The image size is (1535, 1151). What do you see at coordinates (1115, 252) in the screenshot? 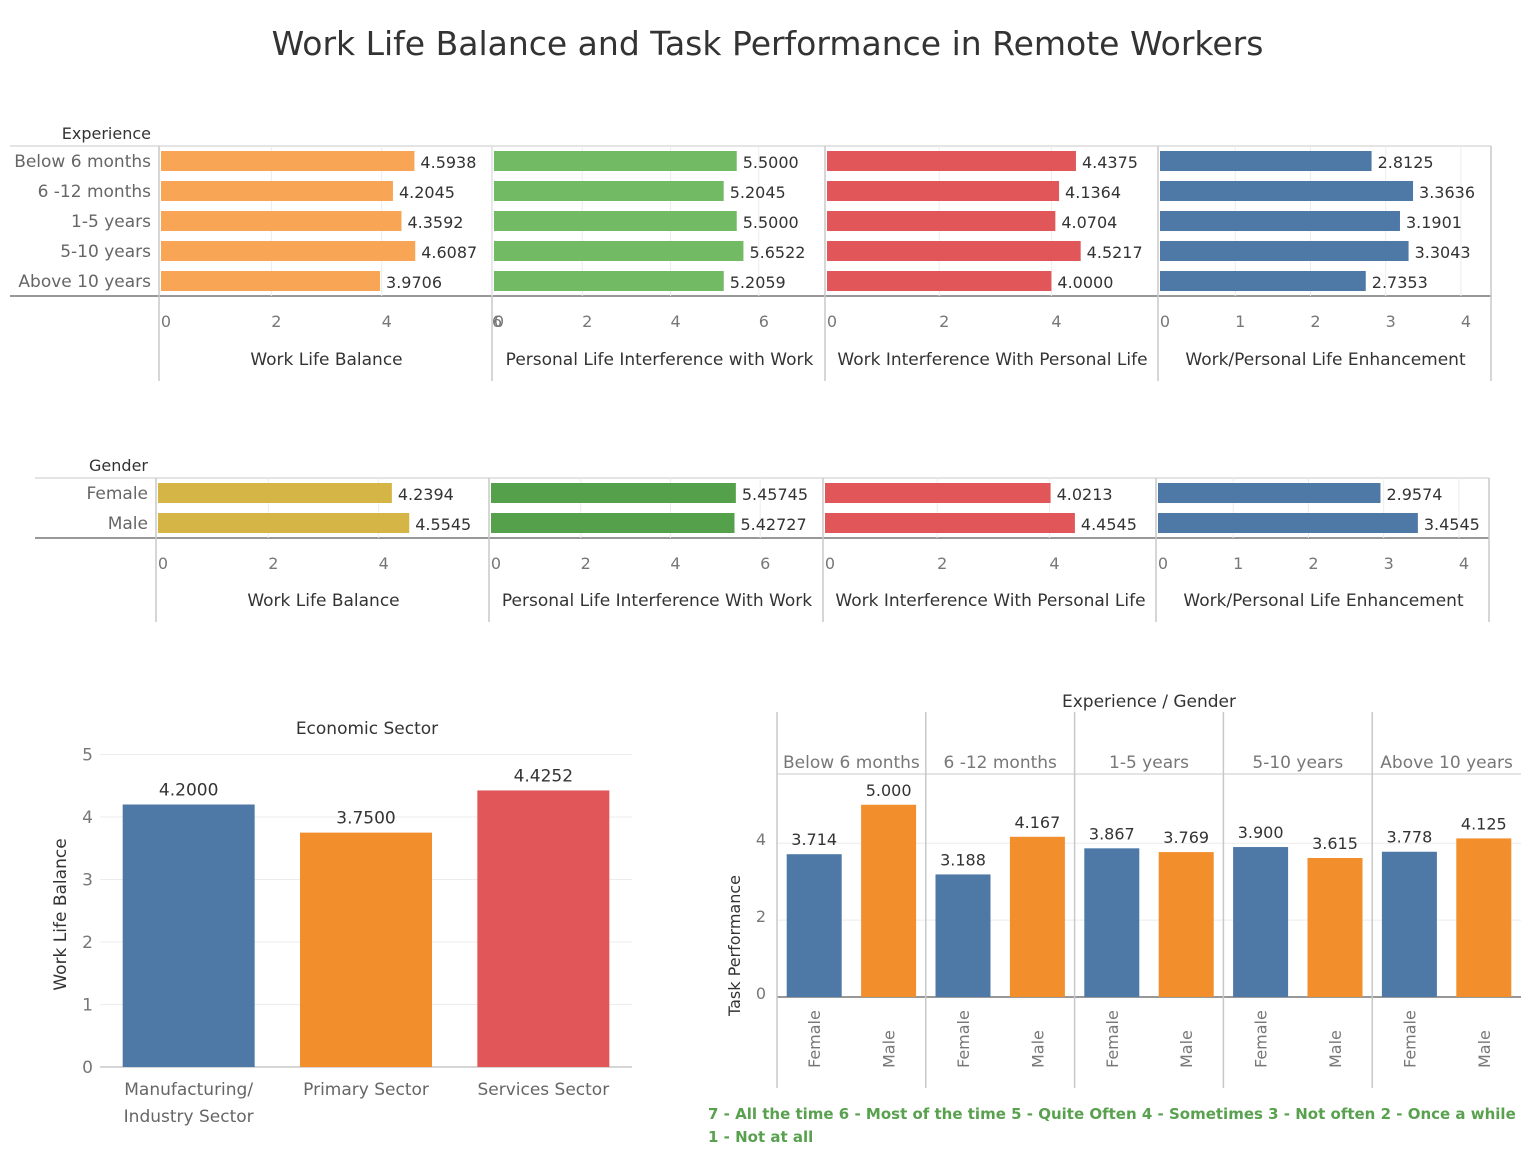
I see `data-label: 4.5217` at bounding box center [1115, 252].